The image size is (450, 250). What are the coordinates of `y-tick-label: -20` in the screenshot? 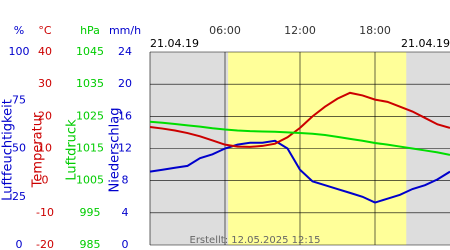 It's located at (45, 244).